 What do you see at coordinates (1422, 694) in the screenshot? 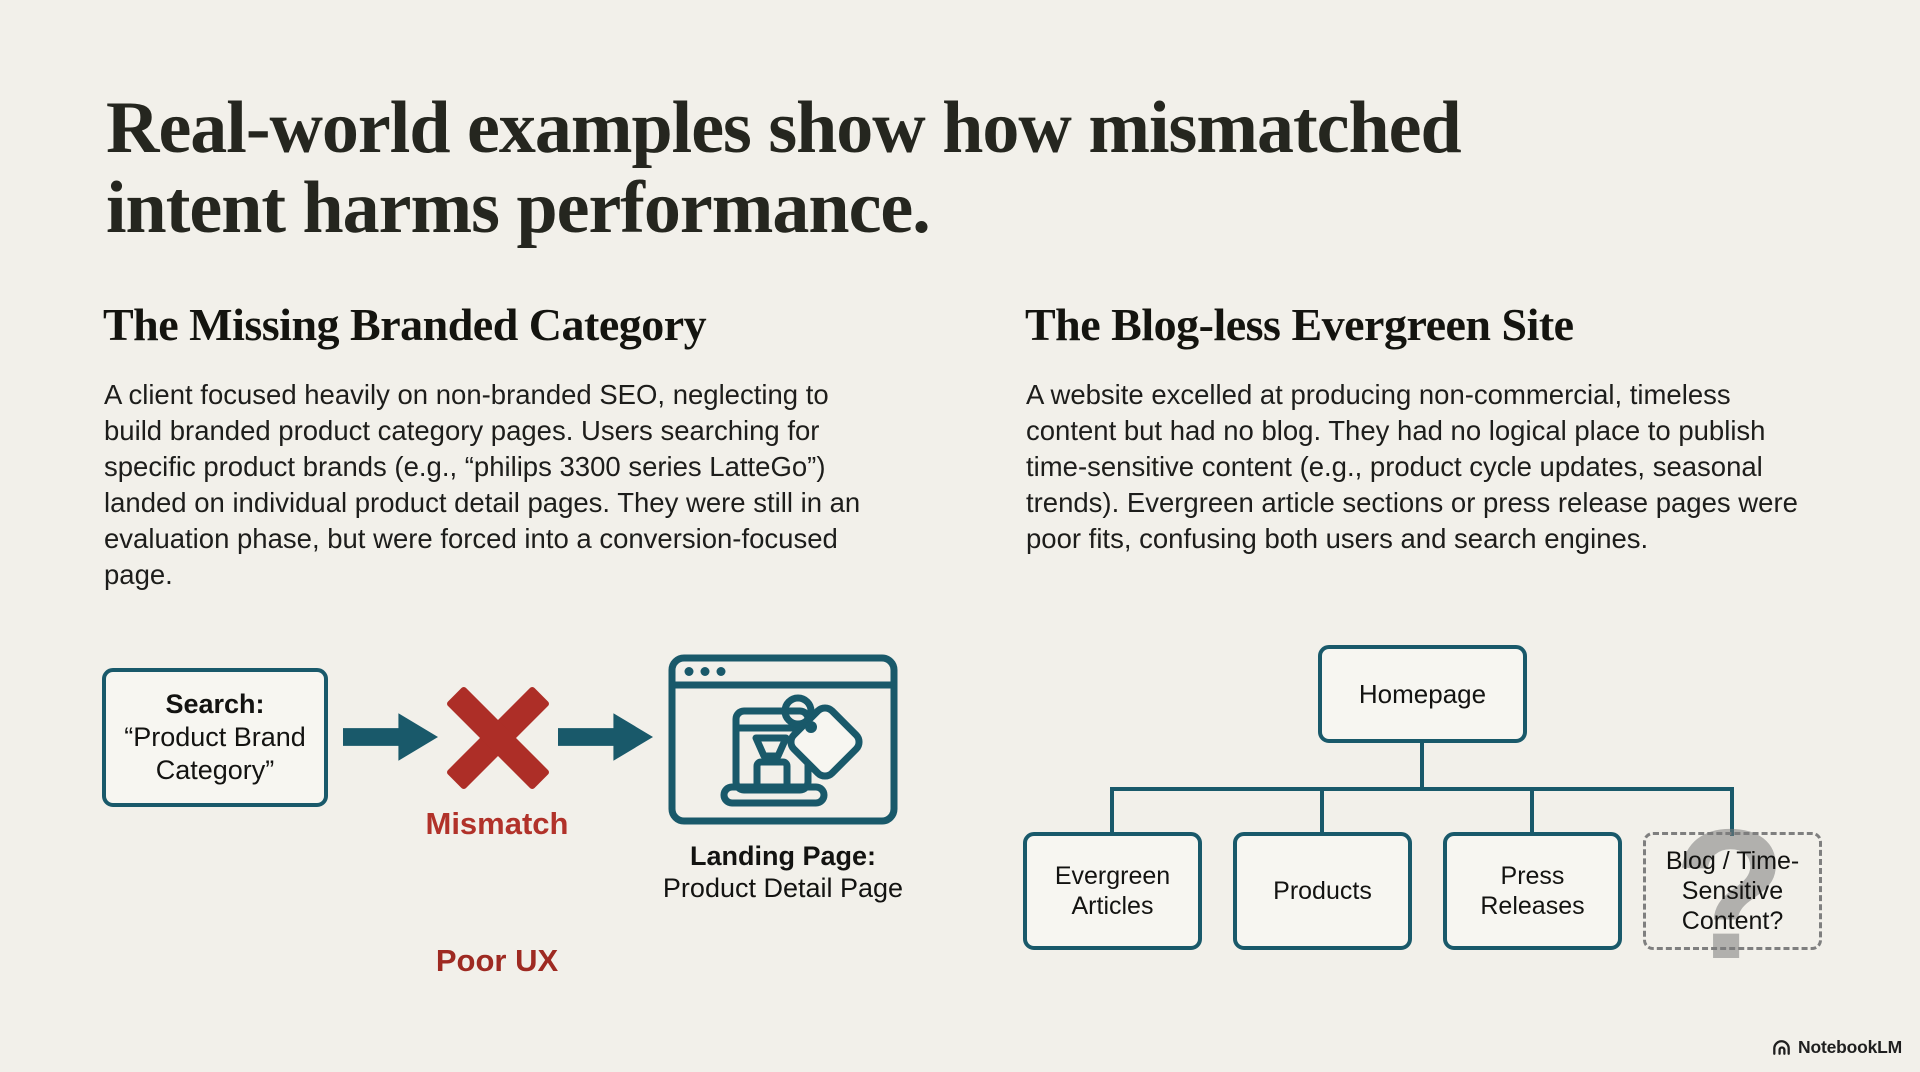
I see `tree-node-homepage: Homepage` at bounding box center [1422, 694].